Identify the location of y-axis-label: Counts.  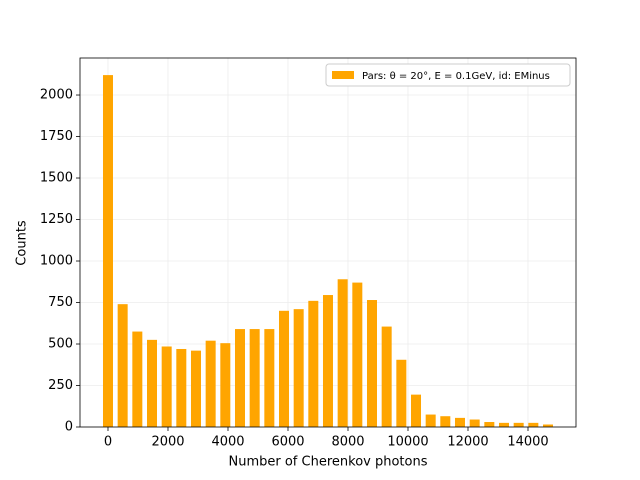
(22, 243).